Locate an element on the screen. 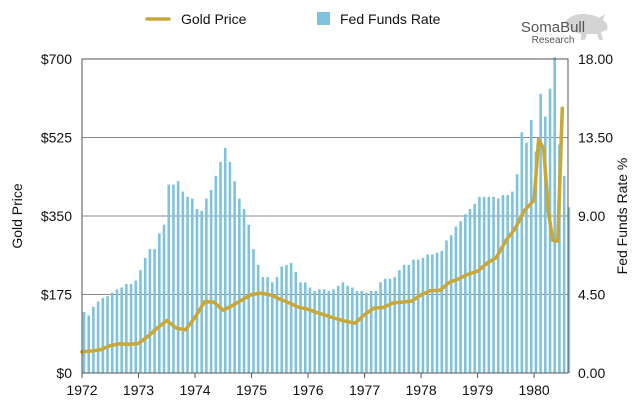 Image resolution: width=640 pixels, height=408 pixels. x-tick-label: 1974 is located at coordinates (194, 390).